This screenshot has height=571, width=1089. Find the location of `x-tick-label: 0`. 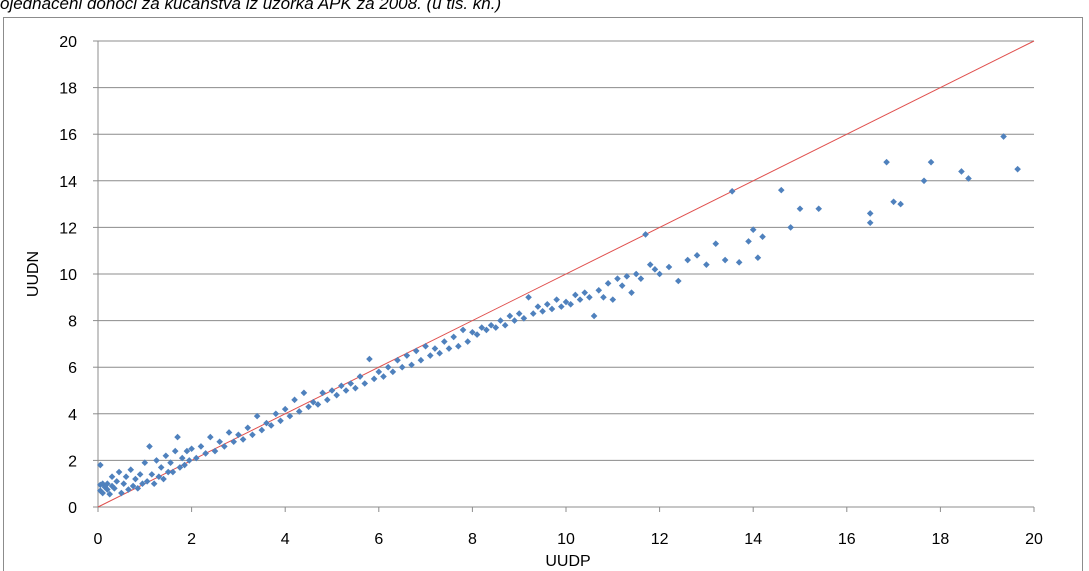

x-tick-label: 0 is located at coordinates (98, 539).